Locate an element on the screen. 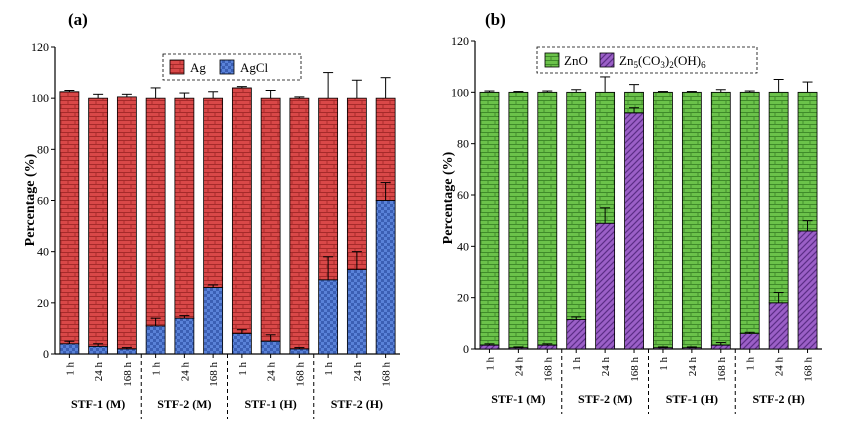 Image resolution: width=847 pixels, height=428 pixels. panel-b-legend: ZnO Zn5(CO3)2(OH)6 is located at coordinates (647, 60).